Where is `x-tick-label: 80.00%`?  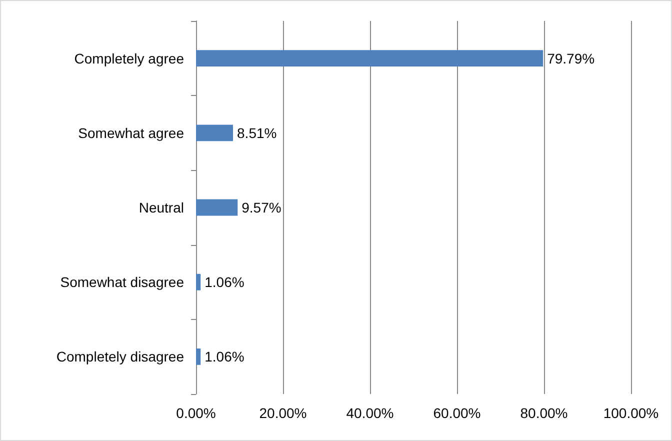
x-tick-label: 80.00% is located at coordinates (544, 413).